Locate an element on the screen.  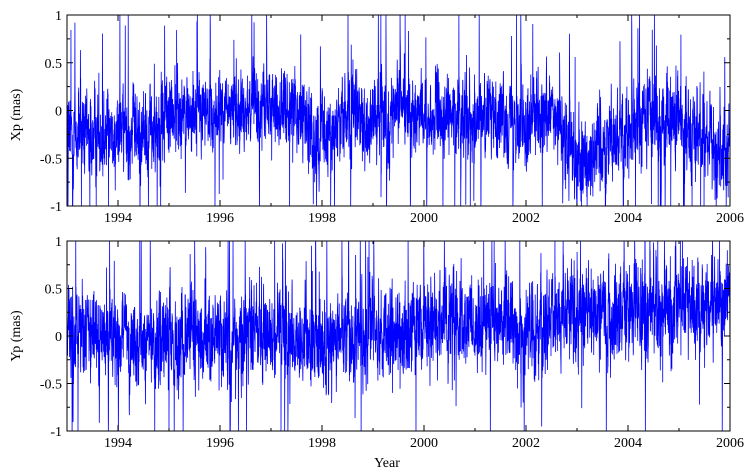
xp-y-axis-label: Xp (mas) is located at coordinates (16, 114).